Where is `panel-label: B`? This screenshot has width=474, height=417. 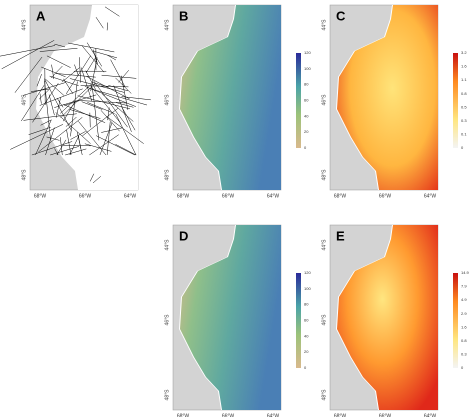 panel-label: B is located at coordinates (183, 15).